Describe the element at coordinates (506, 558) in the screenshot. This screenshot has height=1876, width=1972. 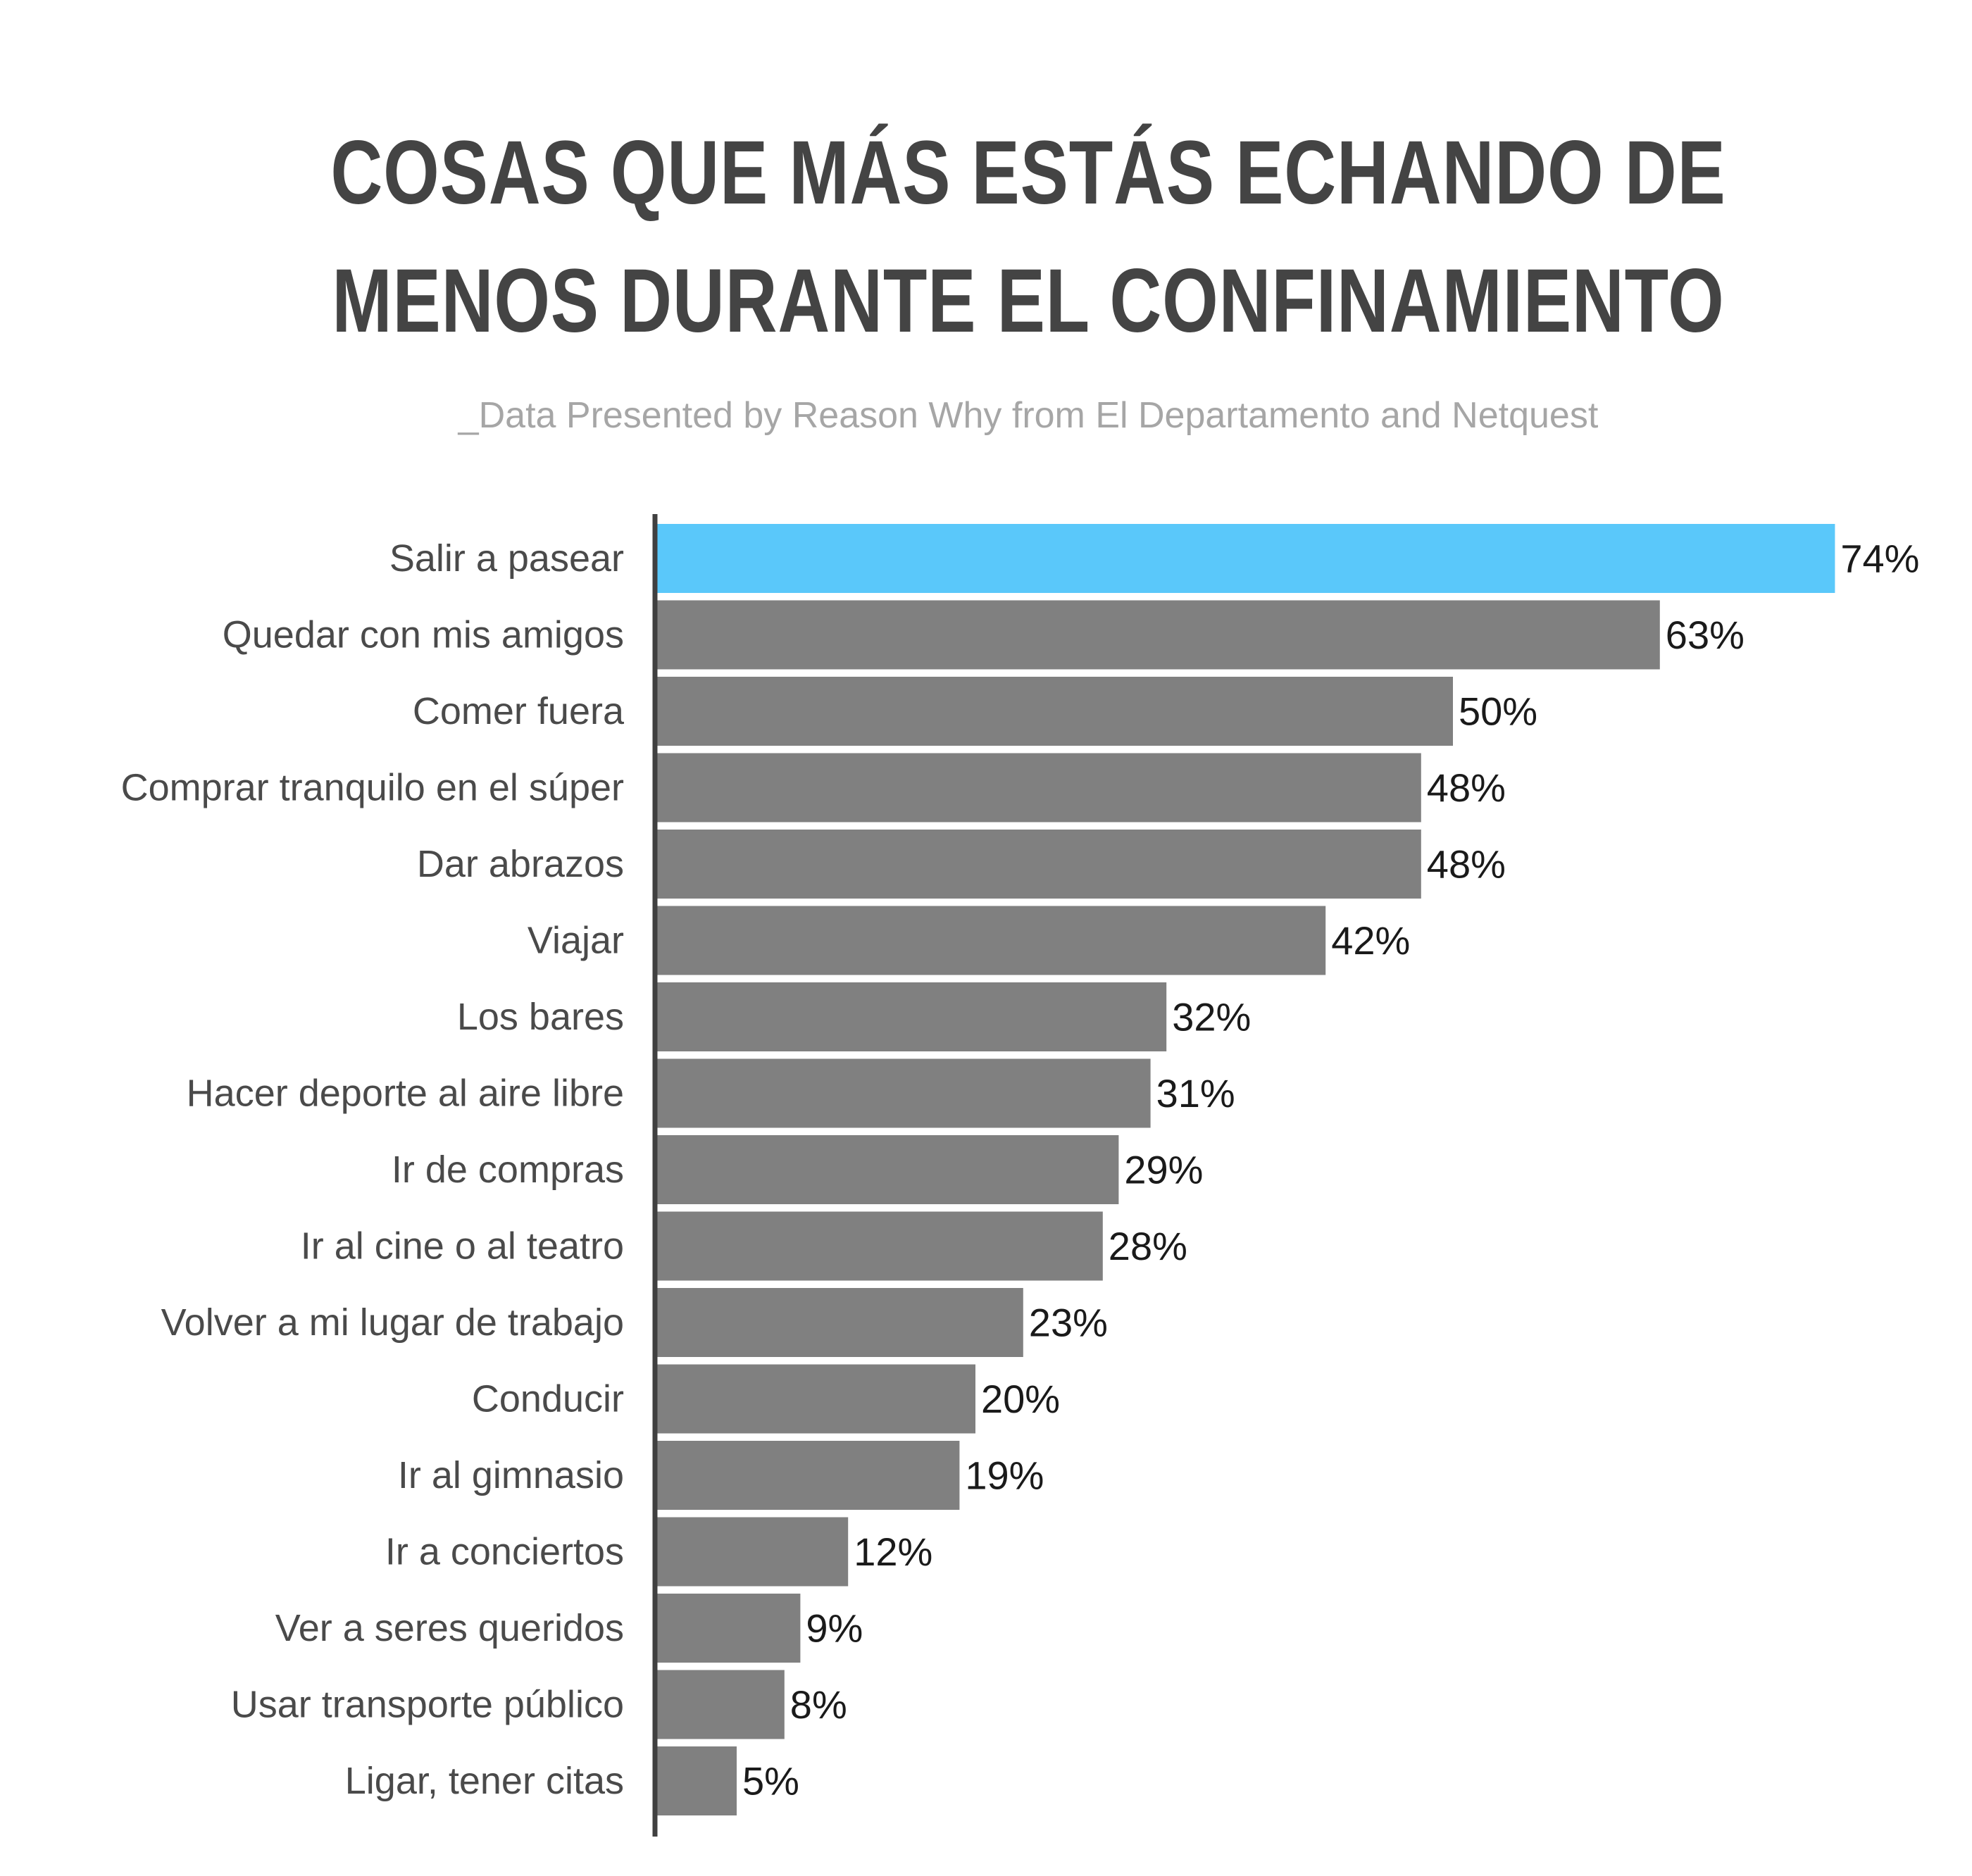
I see `category-label: Salir a pasear` at that location.